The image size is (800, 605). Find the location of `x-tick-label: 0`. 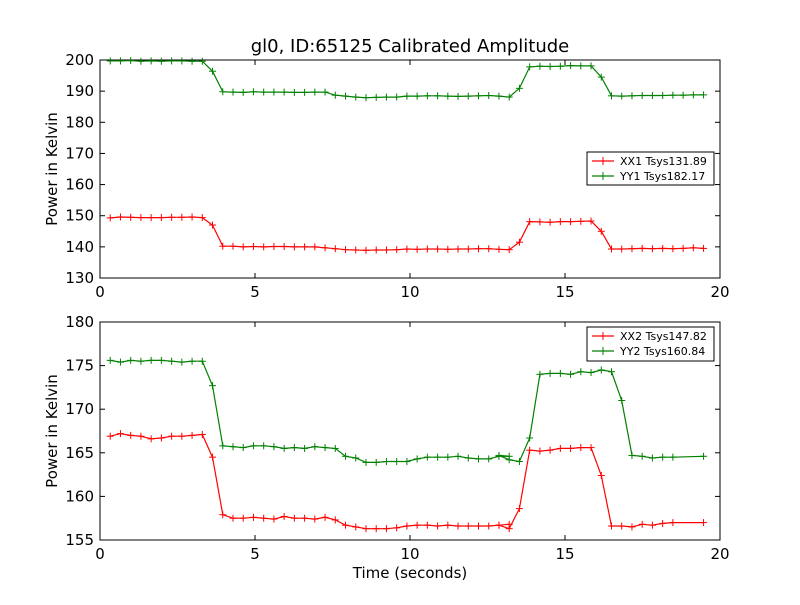

x-tick-label: 0 is located at coordinates (100, 292).